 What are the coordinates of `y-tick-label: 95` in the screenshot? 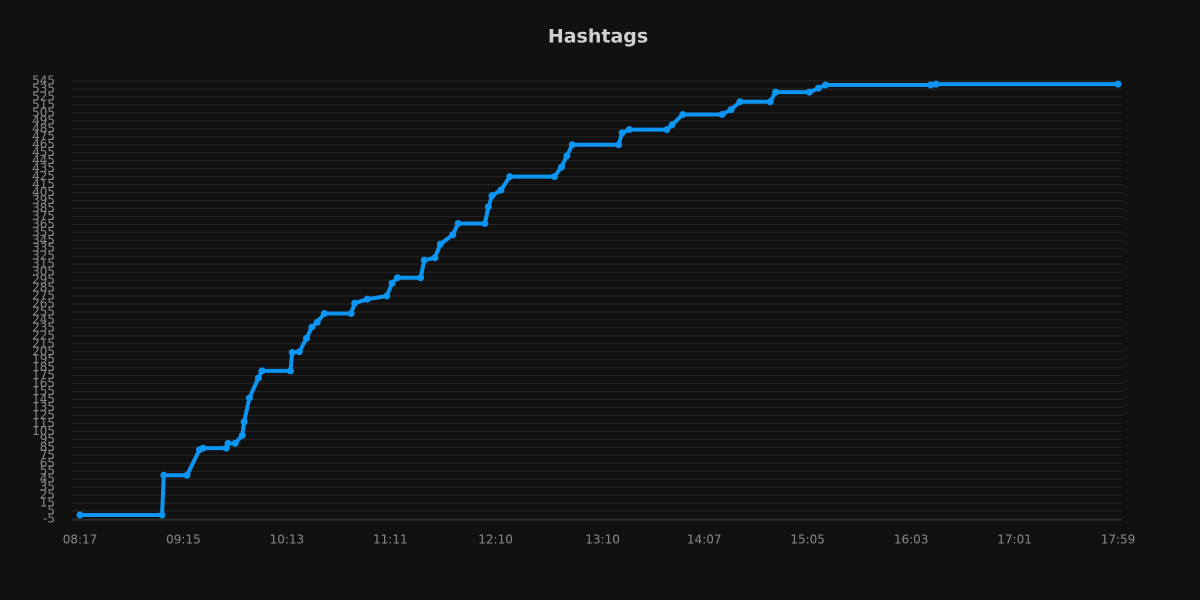 It's located at (47, 439).